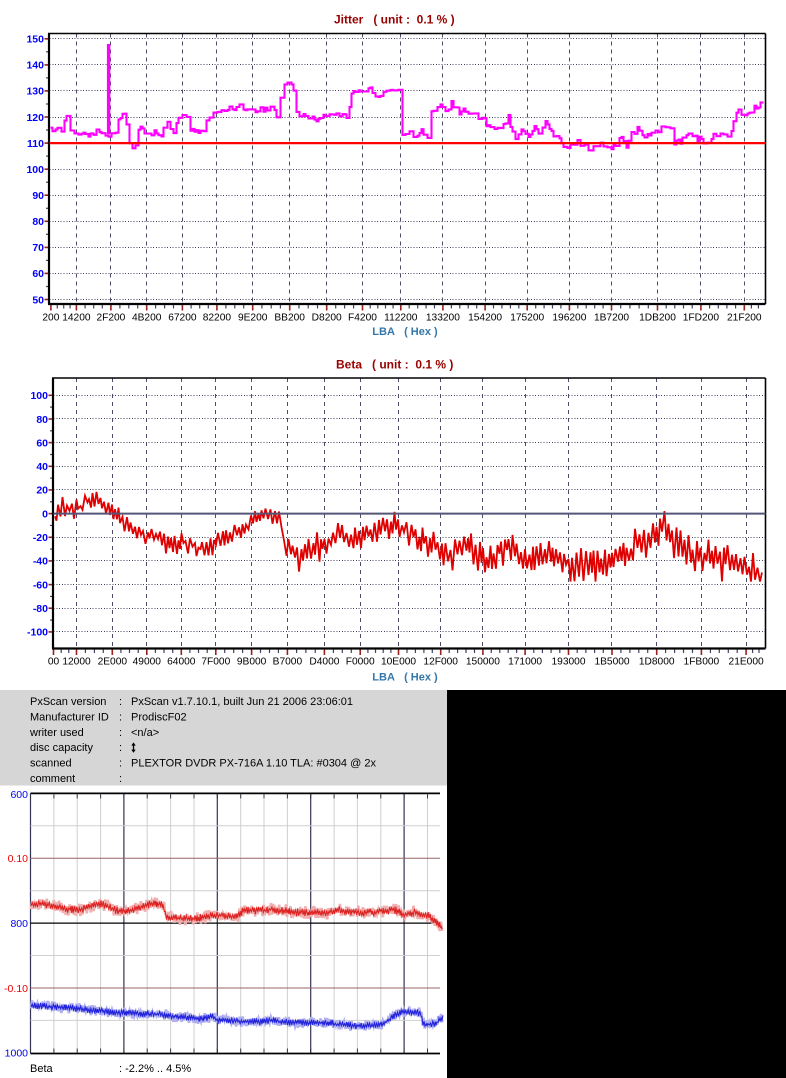  Describe the element at coordinates (42, 467) in the screenshot. I see `svg-text: 40` at that location.